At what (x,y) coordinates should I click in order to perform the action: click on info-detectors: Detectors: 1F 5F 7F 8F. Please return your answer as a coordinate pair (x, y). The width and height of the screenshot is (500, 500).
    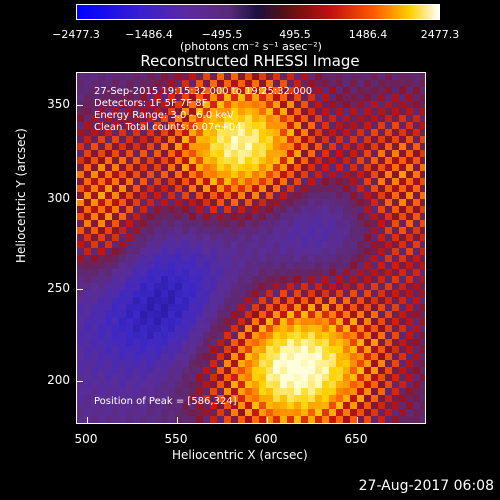
    Looking at the image, I should click on (151, 103).